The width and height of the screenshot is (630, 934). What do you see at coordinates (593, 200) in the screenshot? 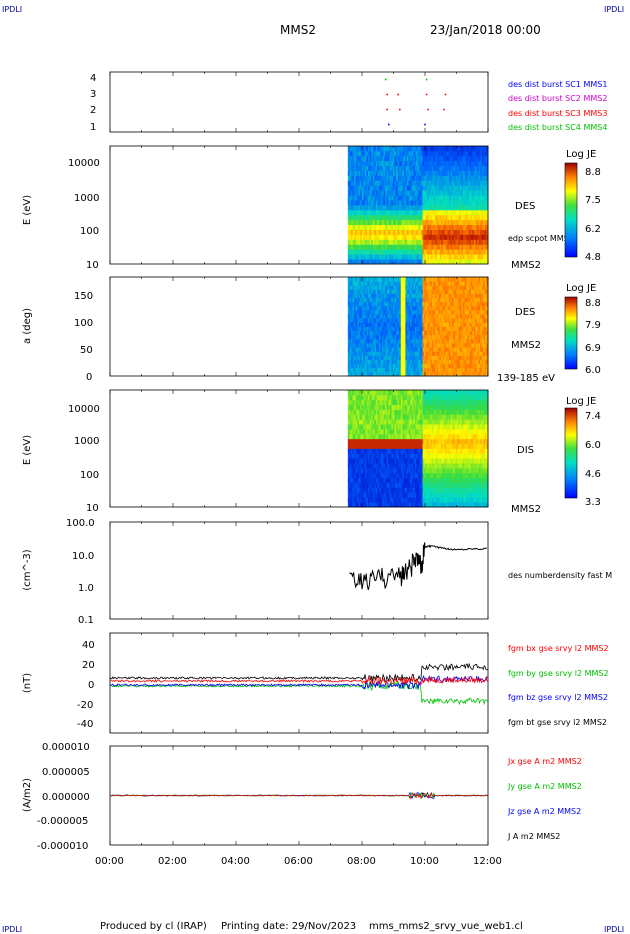
I see `des-energy-cbar-tick-2: 7.5` at bounding box center [593, 200].